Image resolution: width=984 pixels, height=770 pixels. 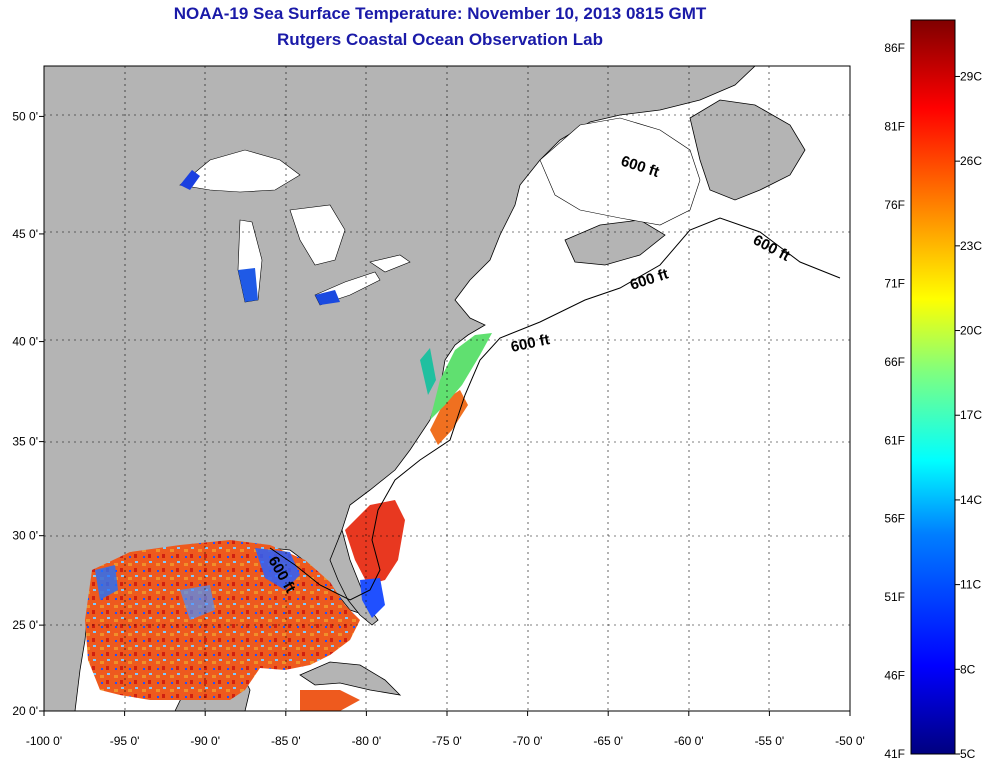 What do you see at coordinates (44, 741) in the screenshot?
I see `lon-tick-label: -100 0'` at bounding box center [44, 741].